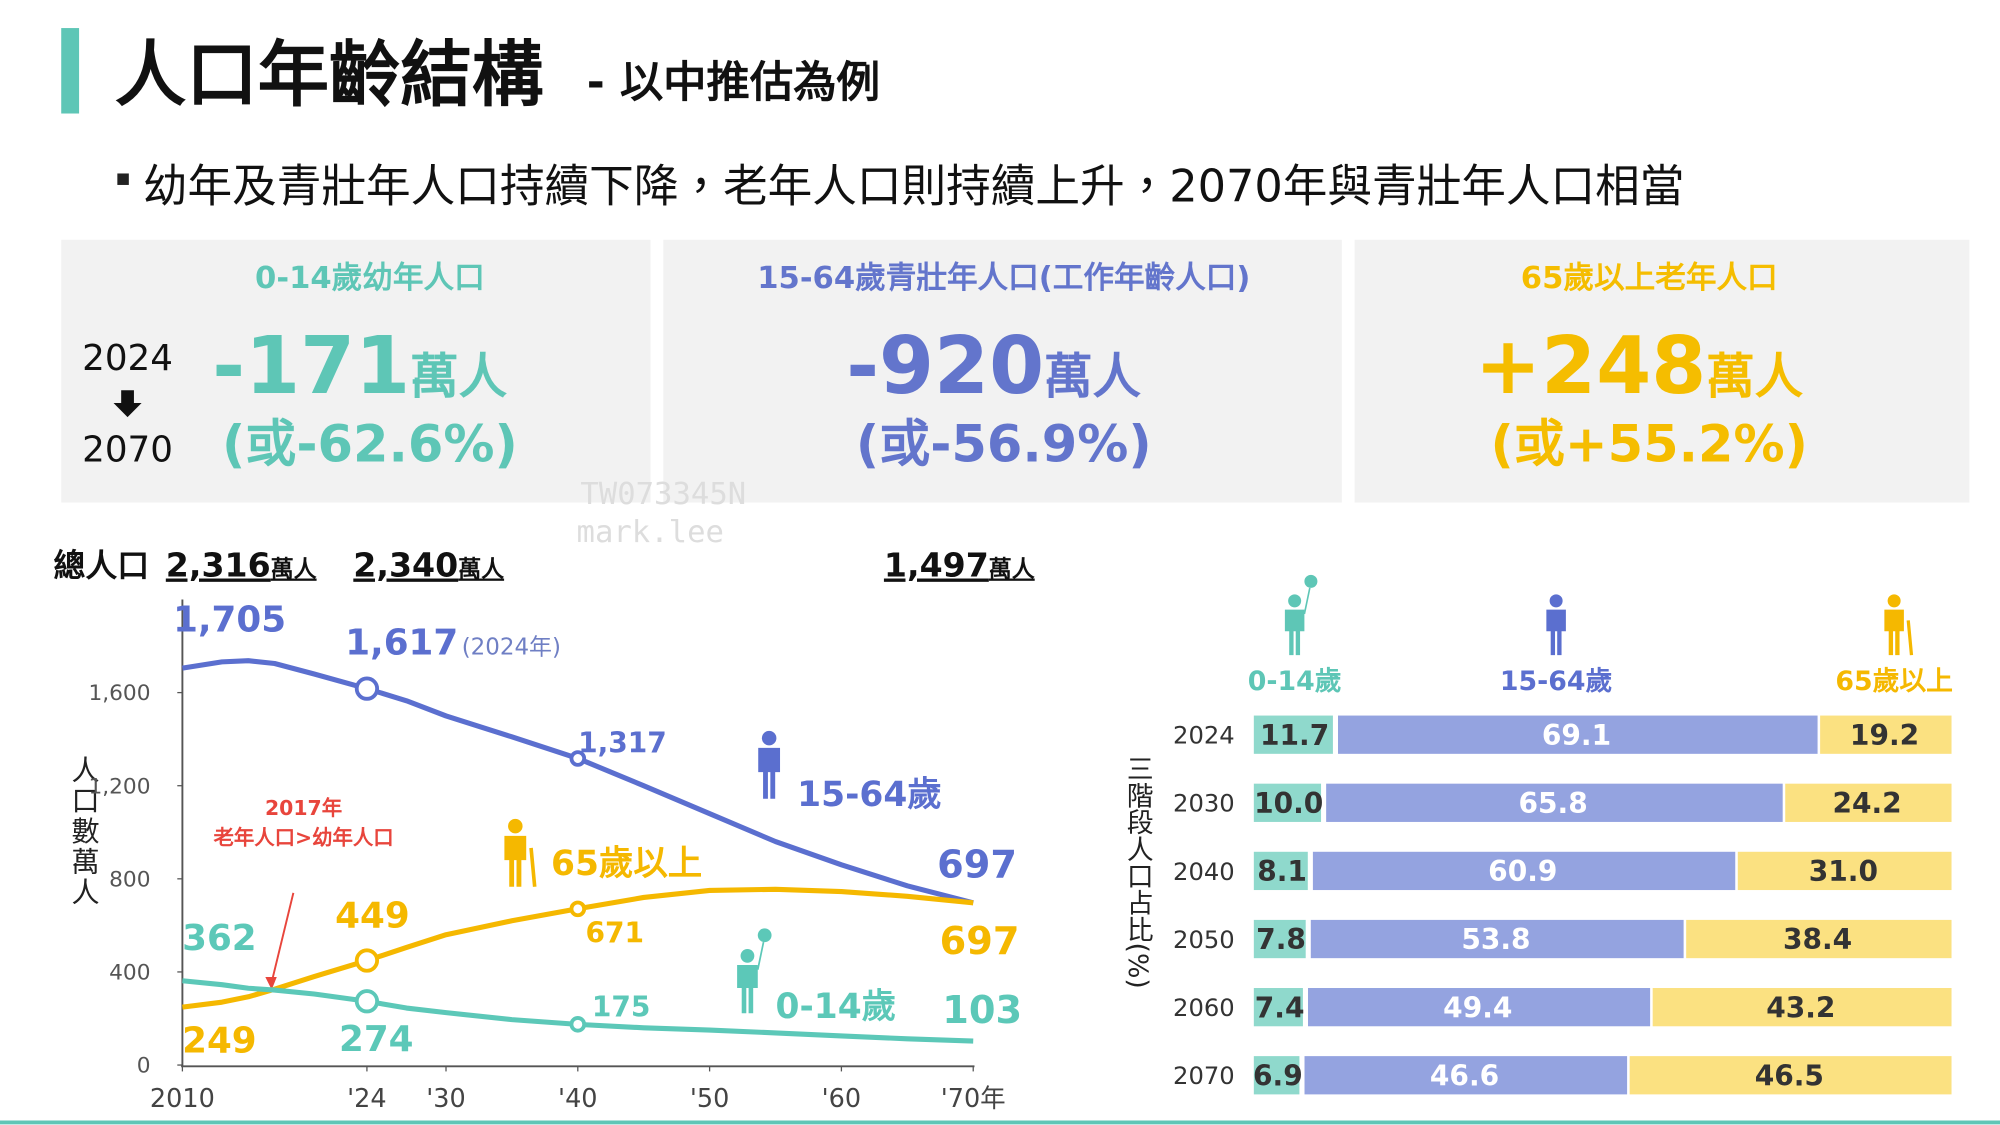 The image size is (2000, 1125). I want to click on series-label: 15-64歲, so click(869, 795).